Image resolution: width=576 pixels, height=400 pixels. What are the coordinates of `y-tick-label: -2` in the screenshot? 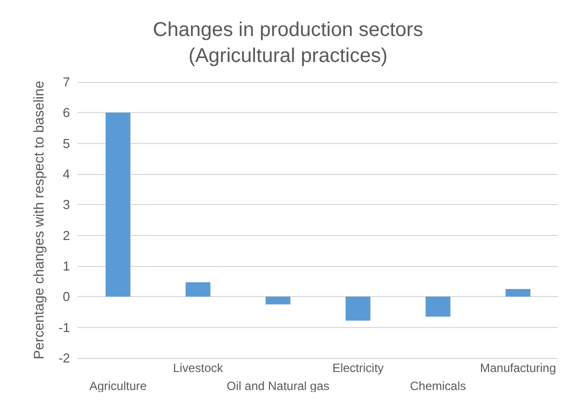 It's located at (64, 358).